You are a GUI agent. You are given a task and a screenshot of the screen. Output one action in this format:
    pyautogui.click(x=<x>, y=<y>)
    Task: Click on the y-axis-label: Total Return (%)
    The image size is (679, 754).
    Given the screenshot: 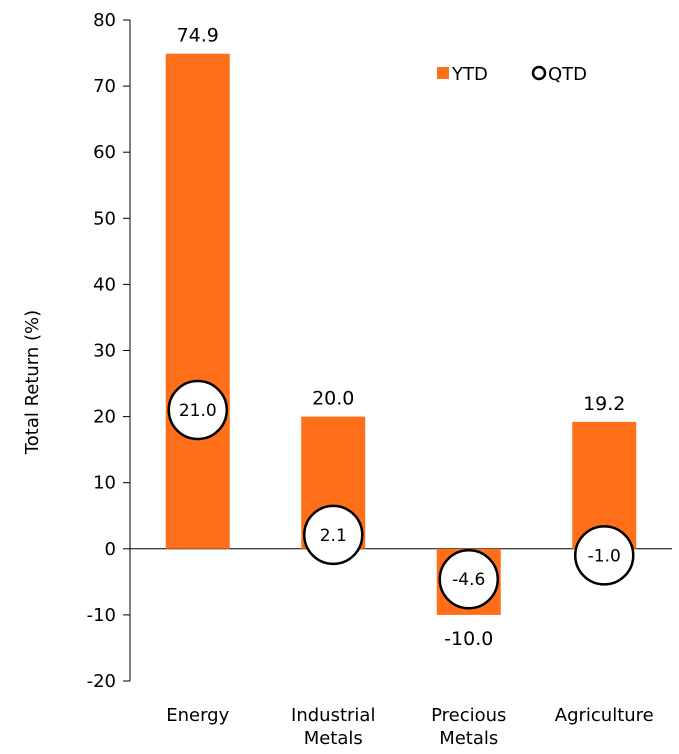 What is the action you would take?
    pyautogui.click(x=32, y=382)
    